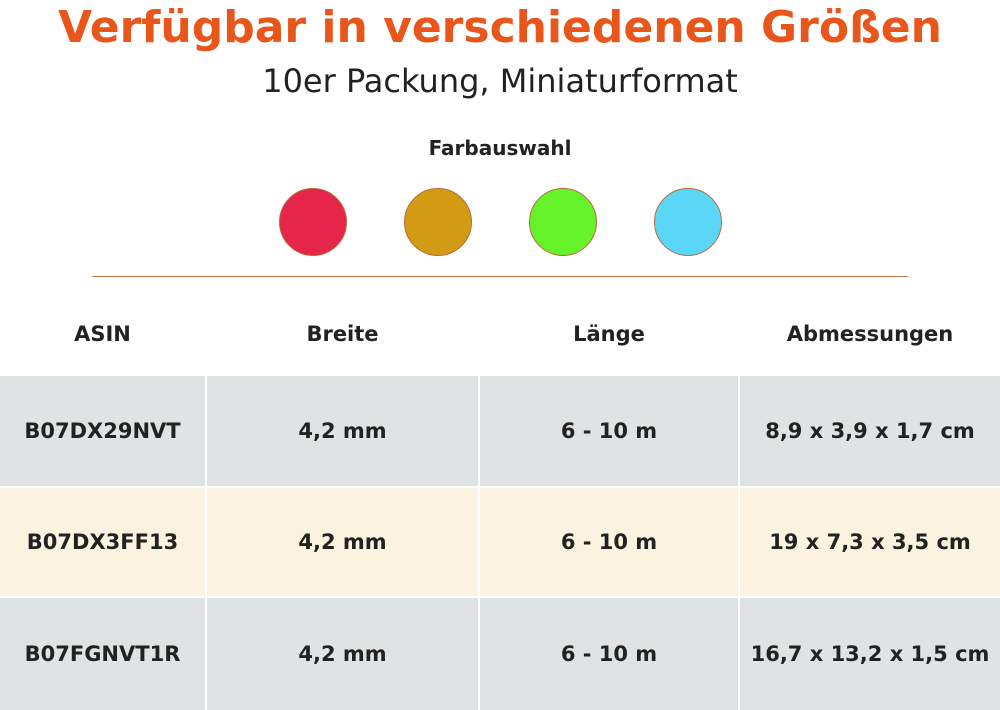 The height and width of the screenshot is (710, 1000). I want to click on title: Verfügbar in verschiedenen Größen, so click(500, 27).